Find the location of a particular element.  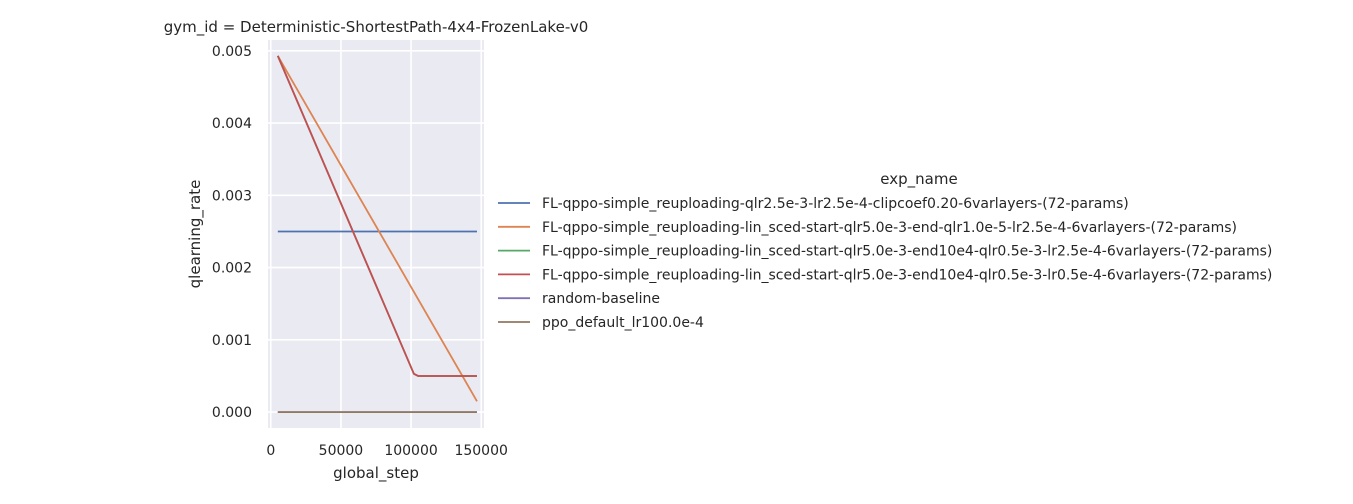

legend-label: random-baseline is located at coordinates (601, 299).